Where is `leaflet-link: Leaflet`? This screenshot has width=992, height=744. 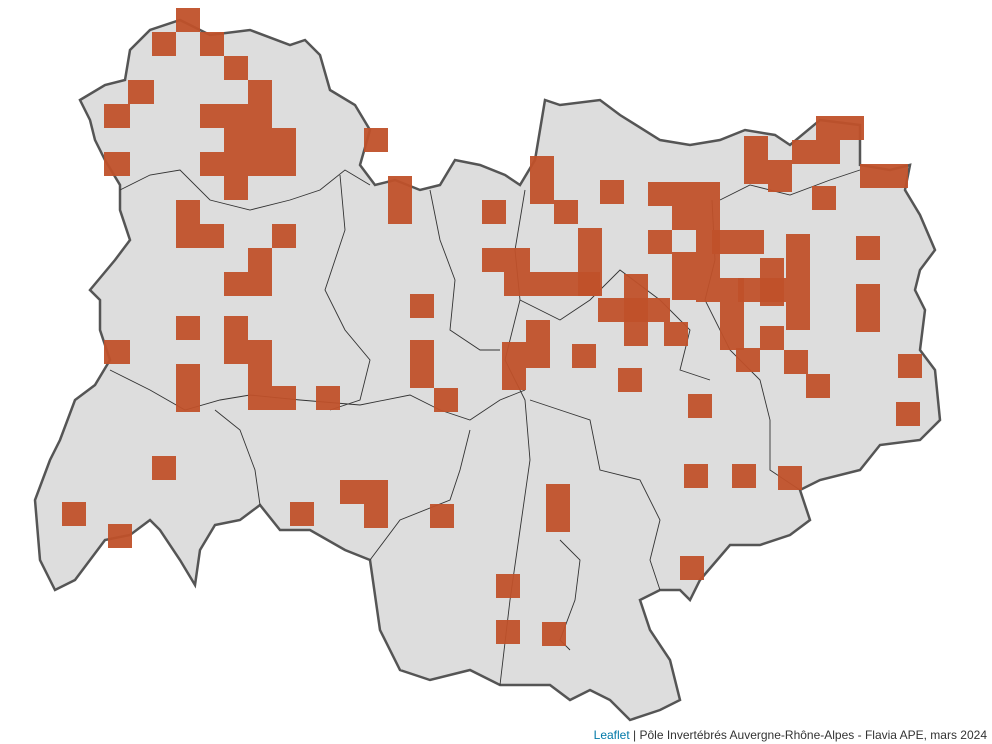 leaflet-link: Leaflet is located at coordinates (611, 735).